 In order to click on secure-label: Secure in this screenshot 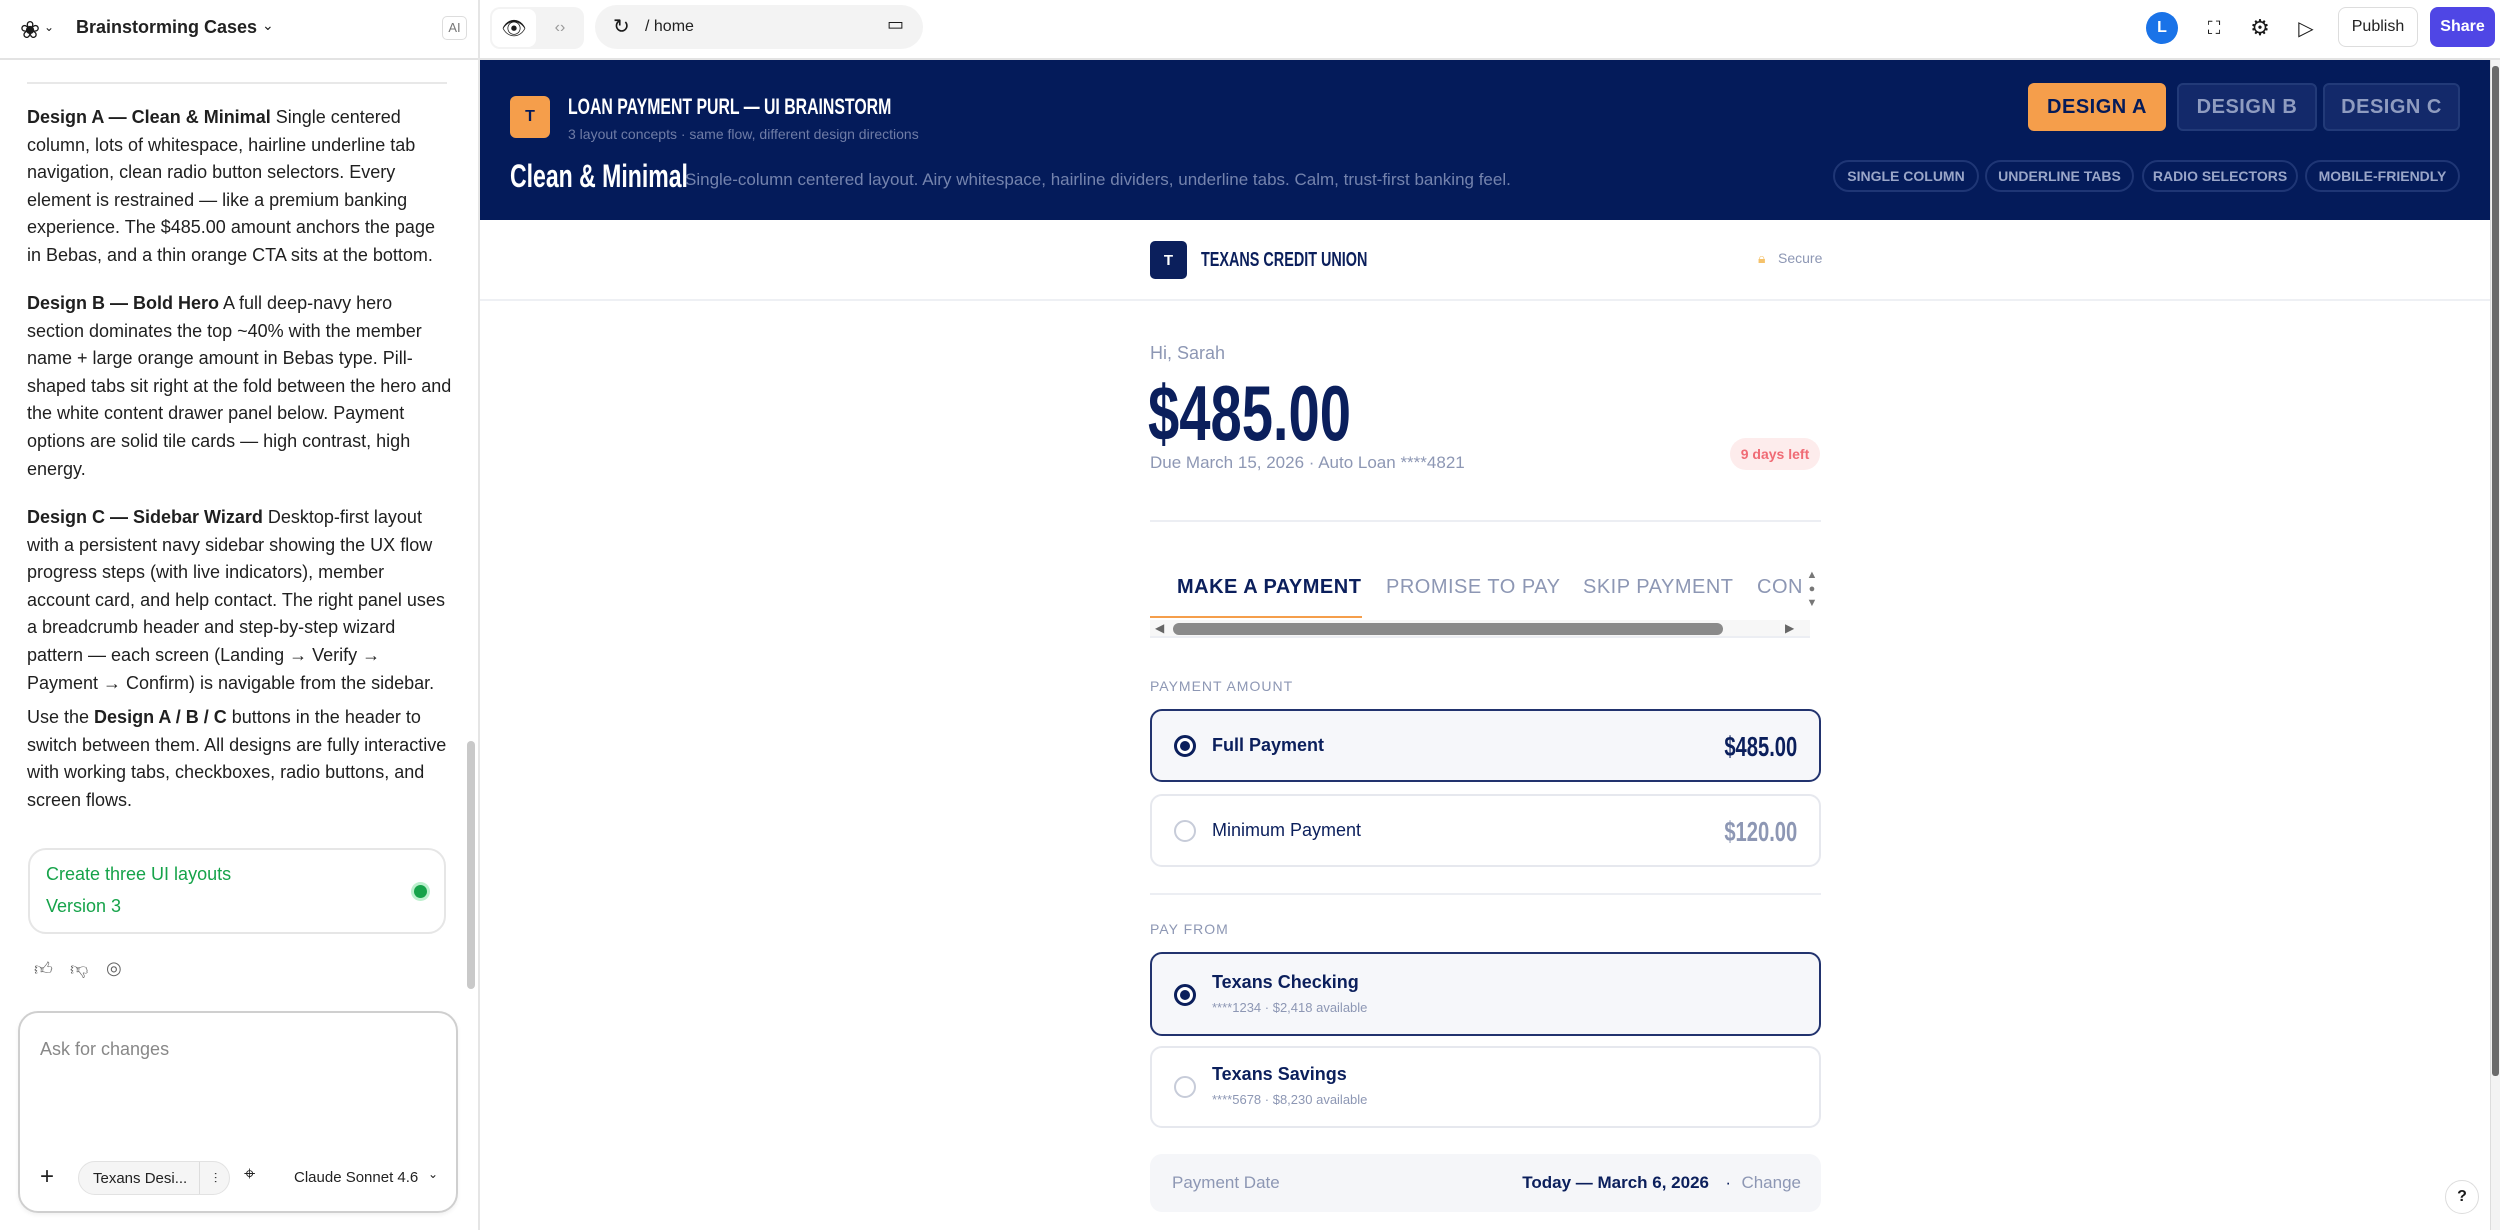, I will do `click(1800, 258)`.